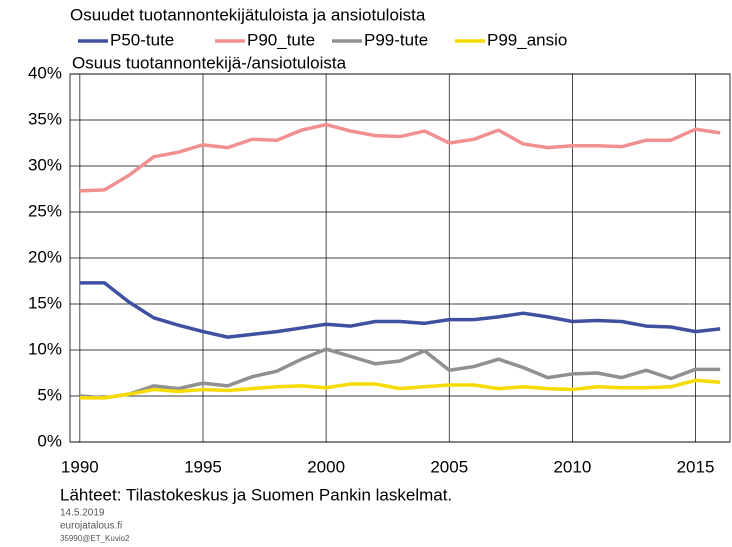 This screenshot has height=547, width=732. What do you see at coordinates (572, 466) in the screenshot?
I see `x-tick-label: 2010` at bounding box center [572, 466].